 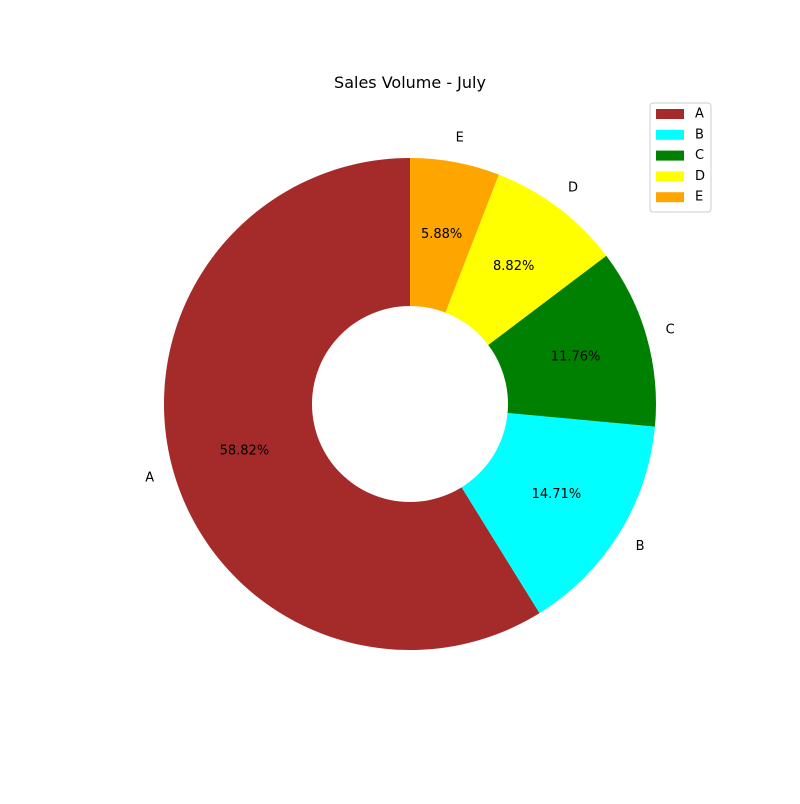 What do you see at coordinates (670, 197) in the screenshot?
I see `legend-swatch-e` at bounding box center [670, 197].